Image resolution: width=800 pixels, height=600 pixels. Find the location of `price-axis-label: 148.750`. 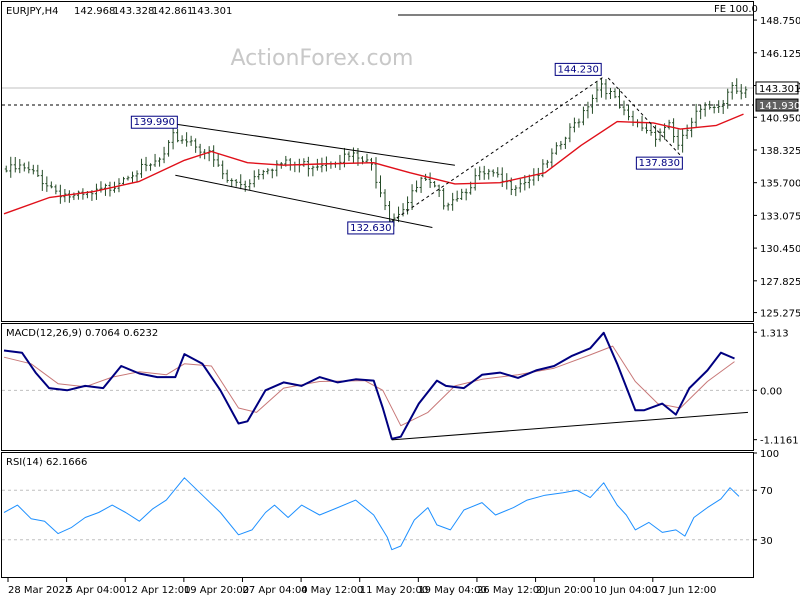

price-axis-label: 148.750 is located at coordinates (780, 21).